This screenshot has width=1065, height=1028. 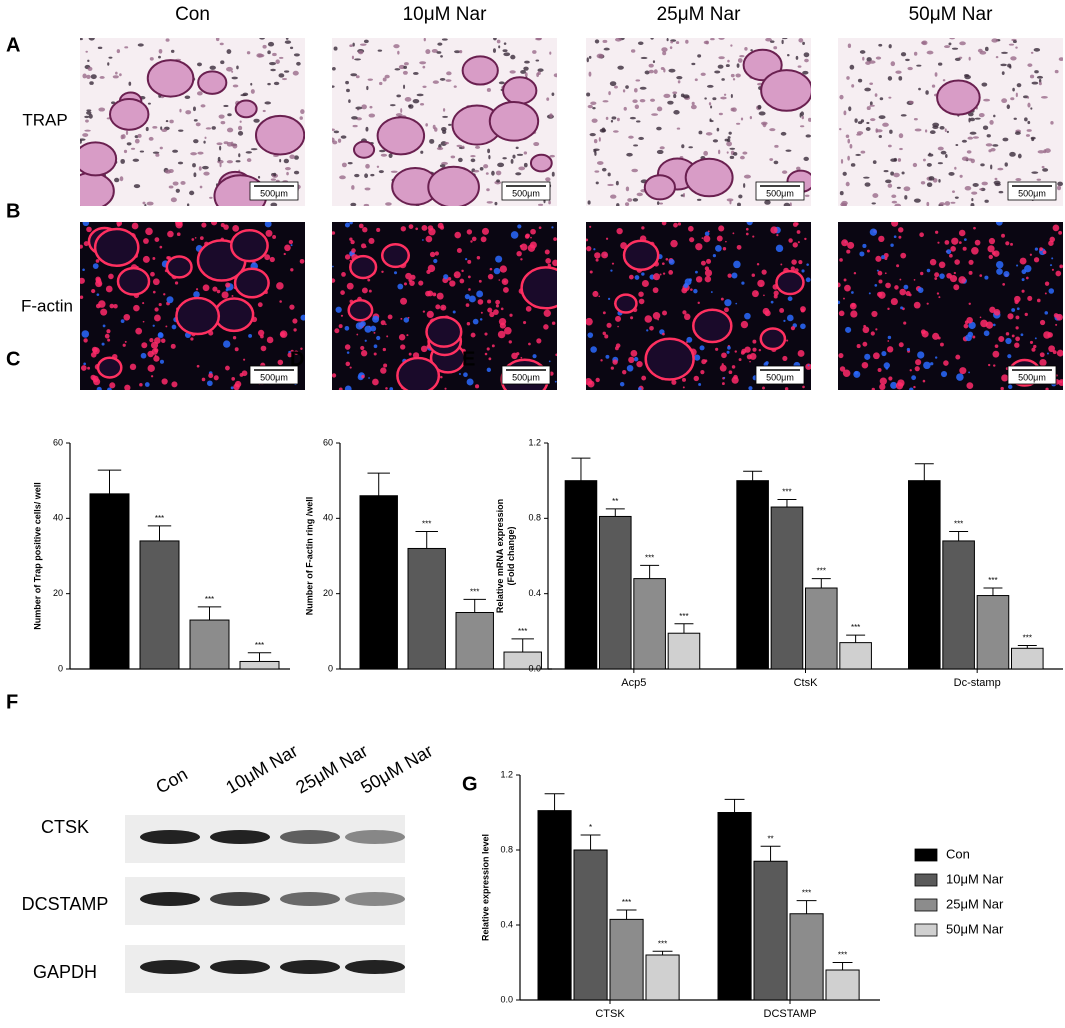 What do you see at coordinates (58, 442) in the screenshot?
I see `y-tick-label: 60` at bounding box center [58, 442].